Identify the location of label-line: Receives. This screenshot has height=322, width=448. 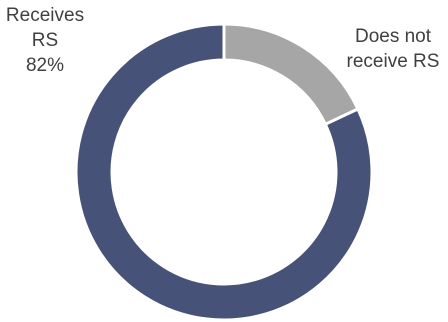
(45, 15).